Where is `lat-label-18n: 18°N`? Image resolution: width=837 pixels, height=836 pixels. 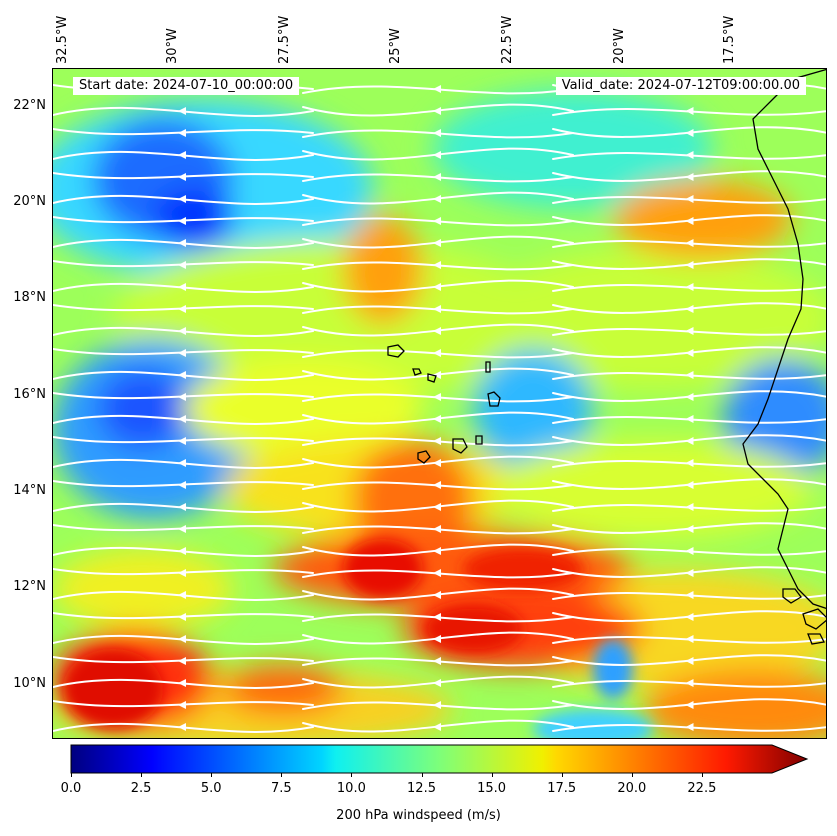 lat-label-18n: 18°N is located at coordinates (29, 297).